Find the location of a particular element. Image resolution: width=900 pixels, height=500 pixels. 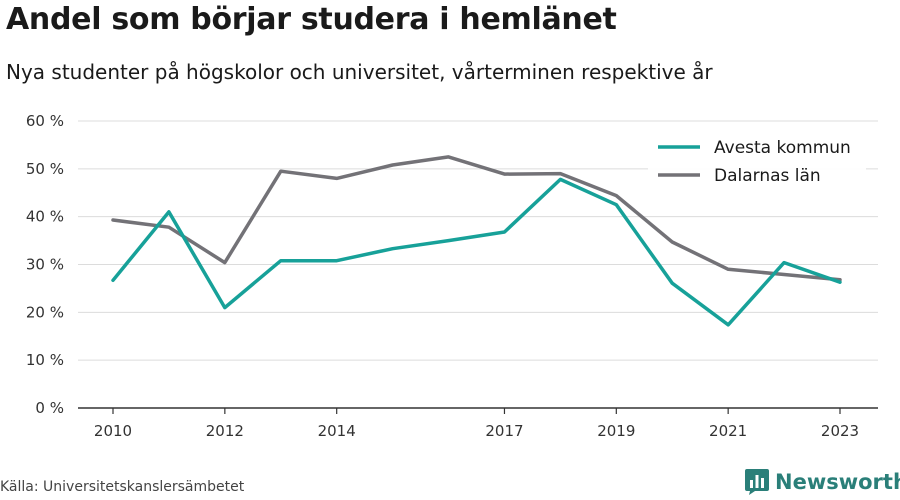

x-tick-label: 2021 is located at coordinates (728, 431).